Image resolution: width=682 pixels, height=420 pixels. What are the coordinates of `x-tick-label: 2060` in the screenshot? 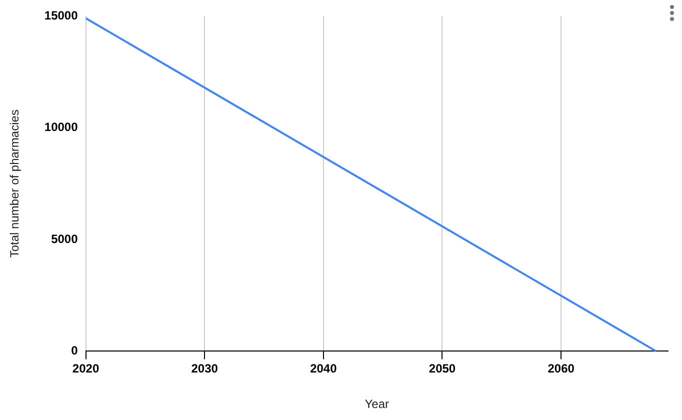 It's located at (561, 369).